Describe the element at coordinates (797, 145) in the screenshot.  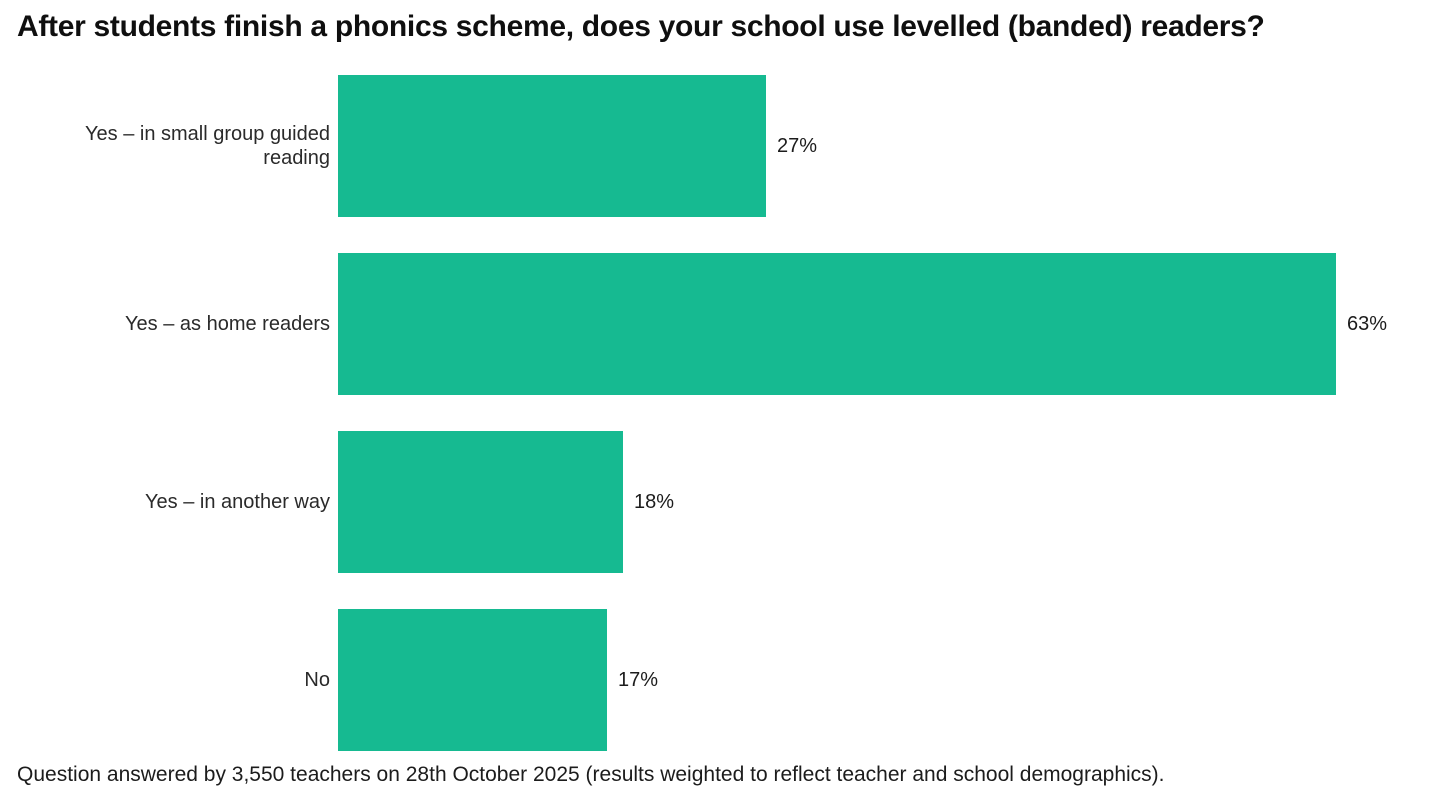
I see `value-label: 27%` at that location.